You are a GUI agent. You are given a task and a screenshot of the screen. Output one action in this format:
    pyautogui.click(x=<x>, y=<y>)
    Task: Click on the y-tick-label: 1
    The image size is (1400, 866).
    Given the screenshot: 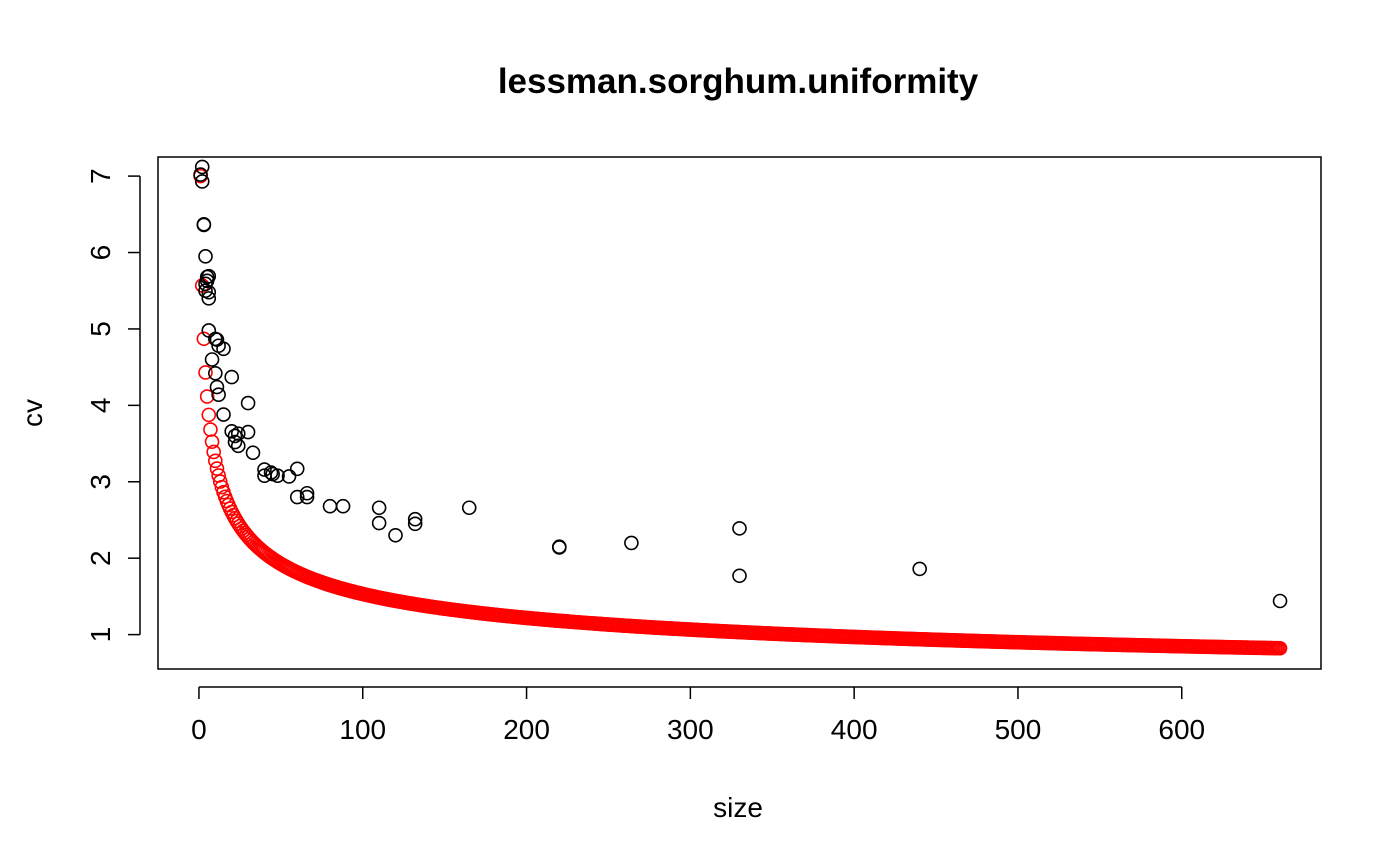 What is the action you would take?
    pyautogui.click(x=100, y=635)
    